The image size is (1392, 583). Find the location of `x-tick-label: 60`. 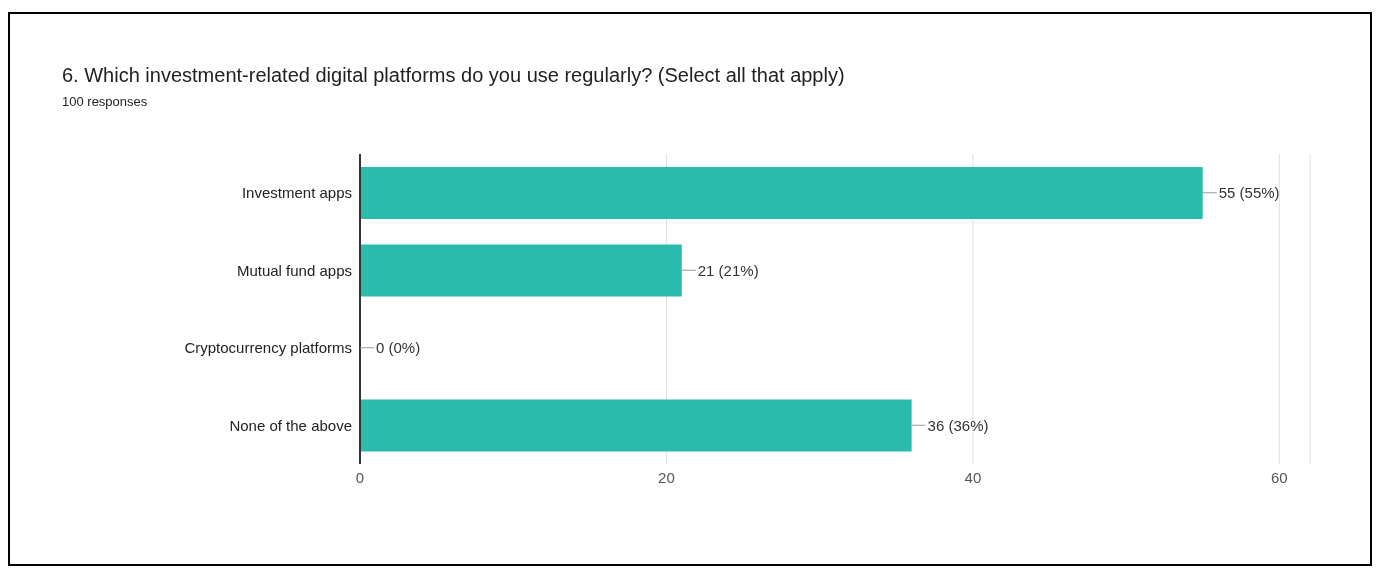

x-tick-label: 60 is located at coordinates (1279, 477).